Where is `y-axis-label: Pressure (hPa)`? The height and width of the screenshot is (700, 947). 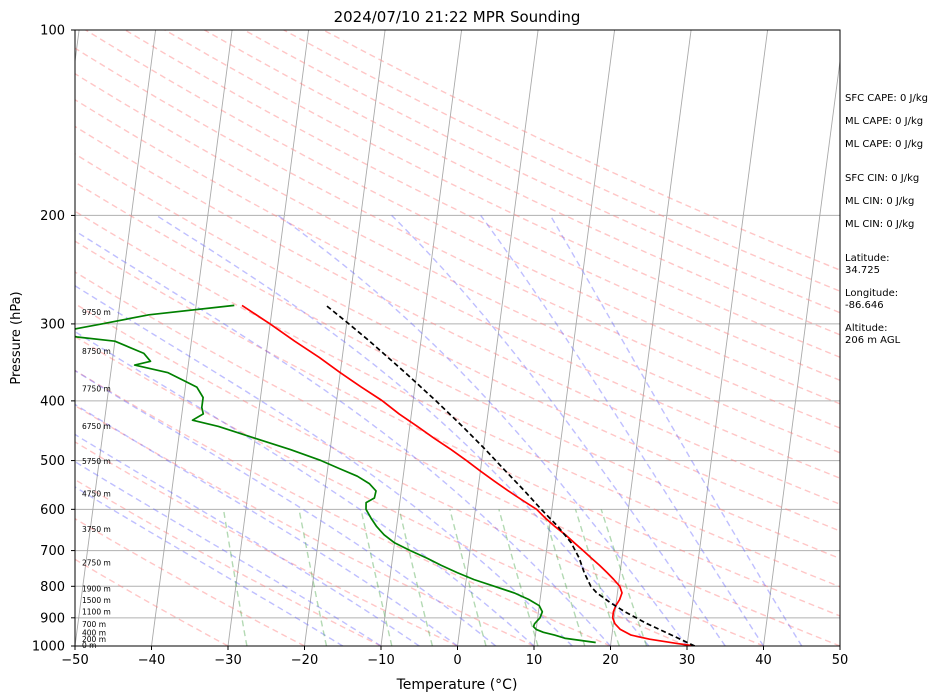 y-axis-label: Pressure (hPa) is located at coordinates (16, 337).